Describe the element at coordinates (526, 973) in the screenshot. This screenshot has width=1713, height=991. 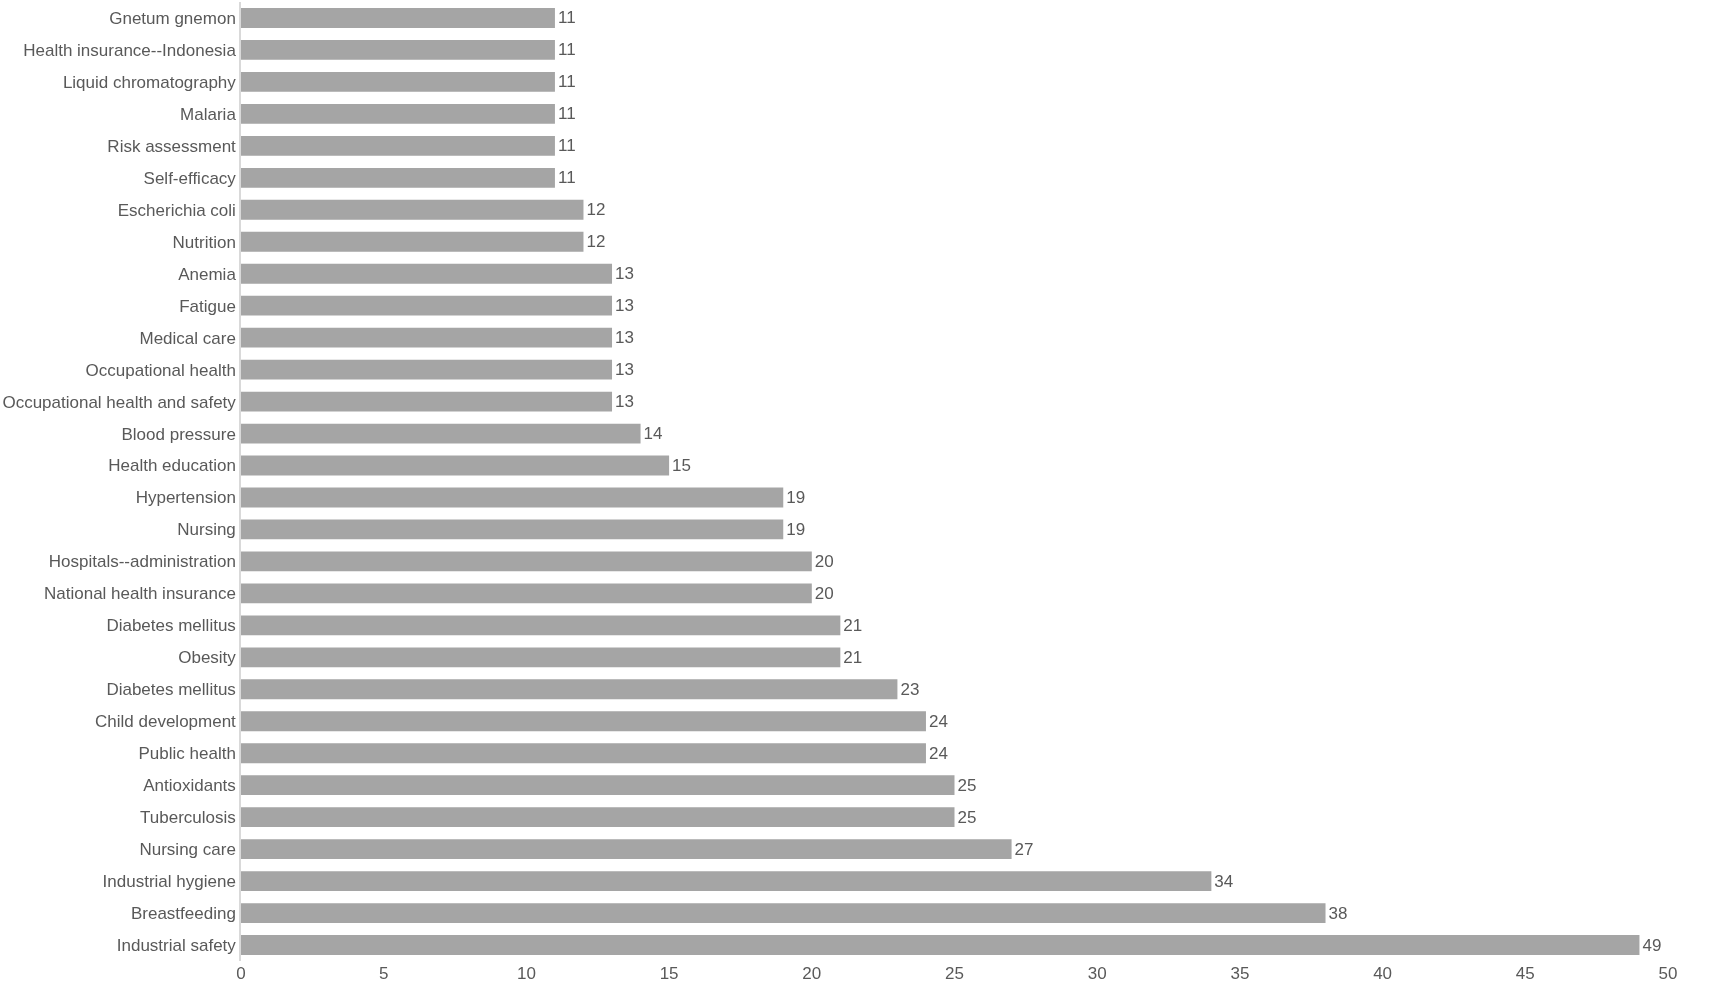
I see `x-tick-label: 10` at that location.